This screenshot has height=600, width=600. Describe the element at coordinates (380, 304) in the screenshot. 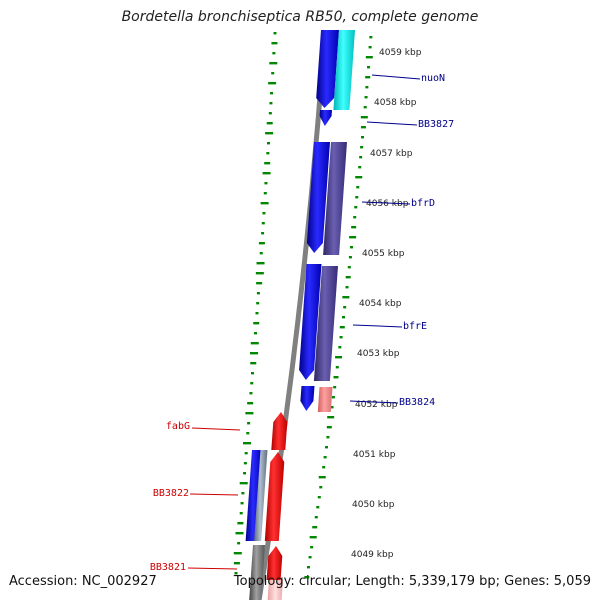

I see `ruler-tick-label: 4054 kbp` at that location.